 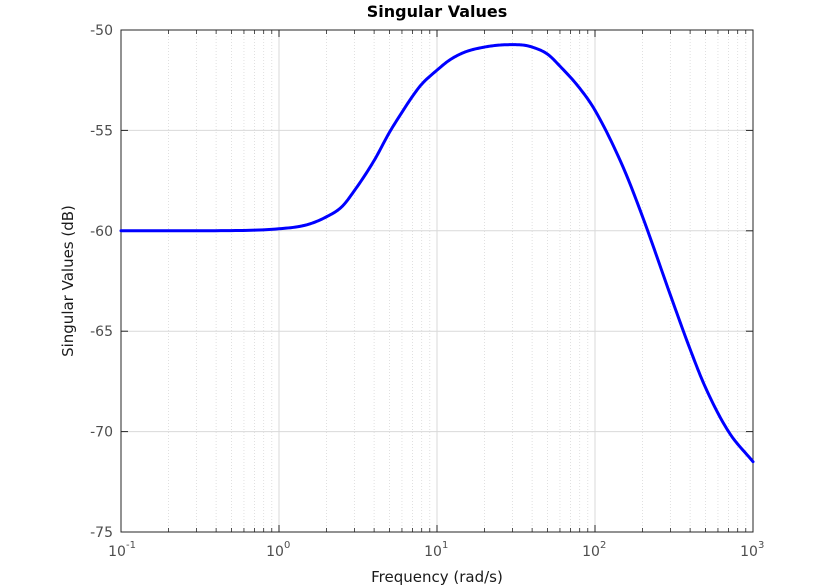 I want to click on y-tick-label: -55, so click(x=101, y=131).